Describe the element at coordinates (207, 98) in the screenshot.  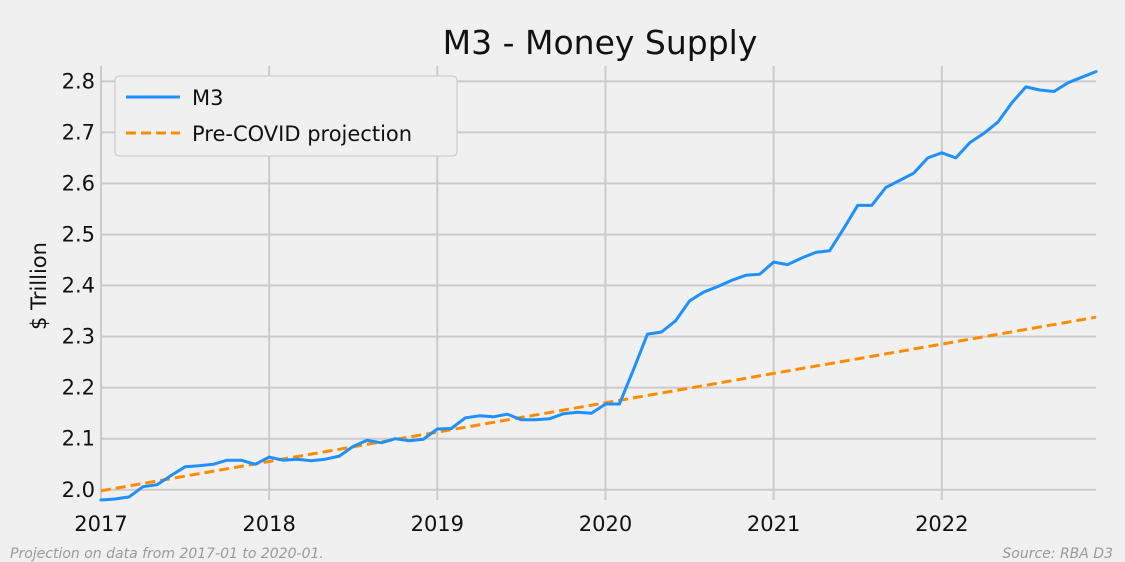
I see `legend-label-m3: M3` at that location.